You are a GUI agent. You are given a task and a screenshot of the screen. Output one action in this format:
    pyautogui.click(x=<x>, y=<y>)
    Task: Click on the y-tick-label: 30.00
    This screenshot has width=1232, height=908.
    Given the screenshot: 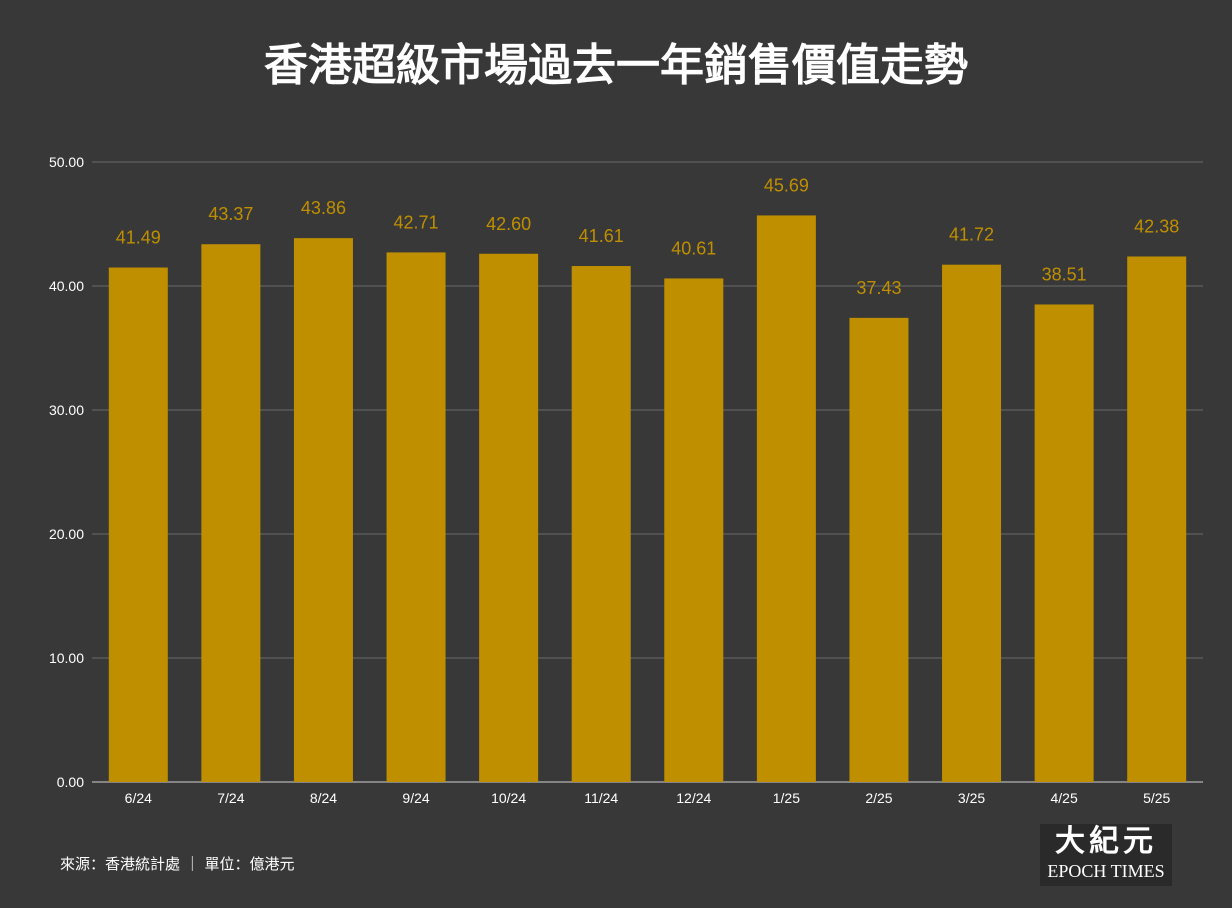 What is the action you would take?
    pyautogui.click(x=66, y=410)
    